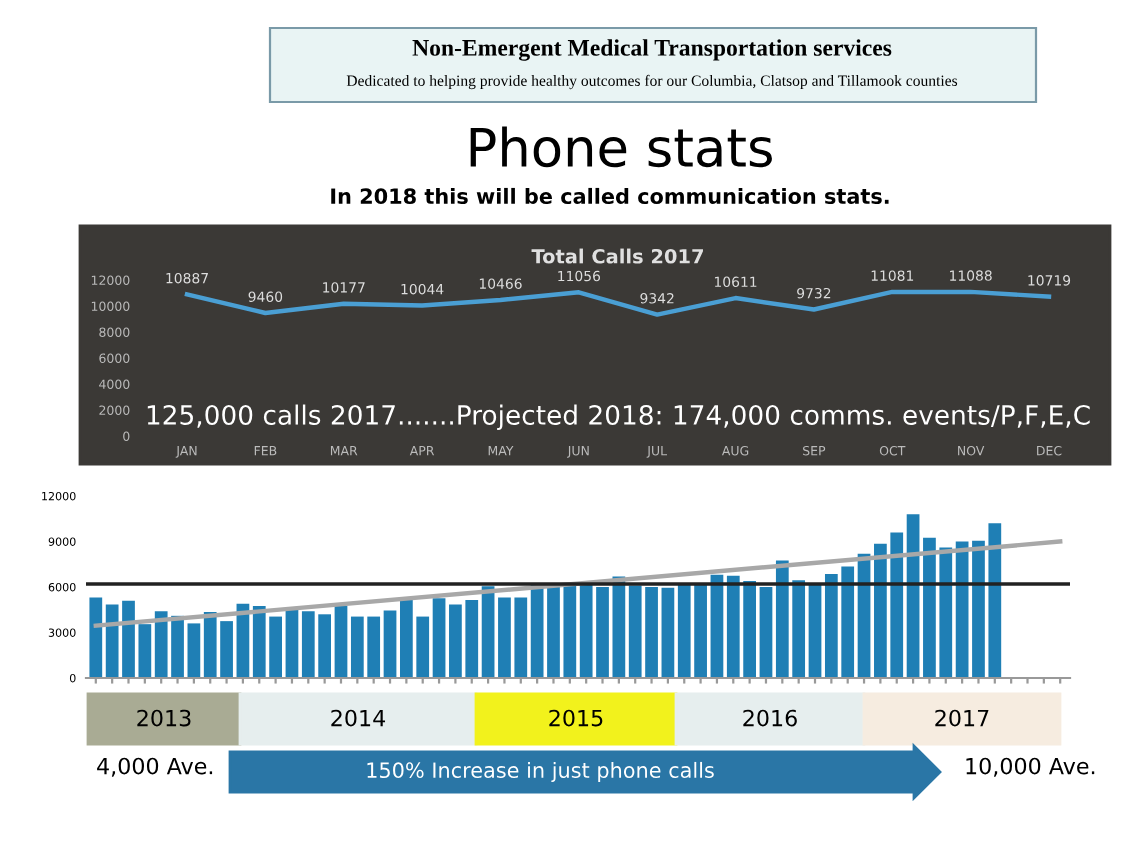 Image resolution: width=1136 pixels, height=866 pixels. I want to click on text: Phone stats, so click(621, 147).